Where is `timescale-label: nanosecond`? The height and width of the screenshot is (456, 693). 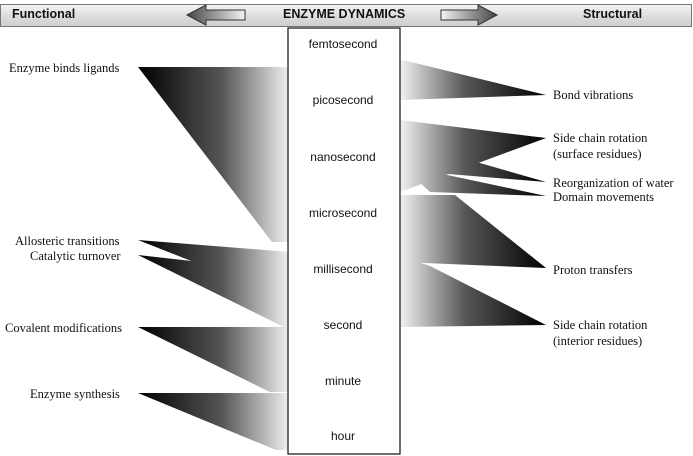 timescale-label: nanosecond is located at coordinates (342, 157).